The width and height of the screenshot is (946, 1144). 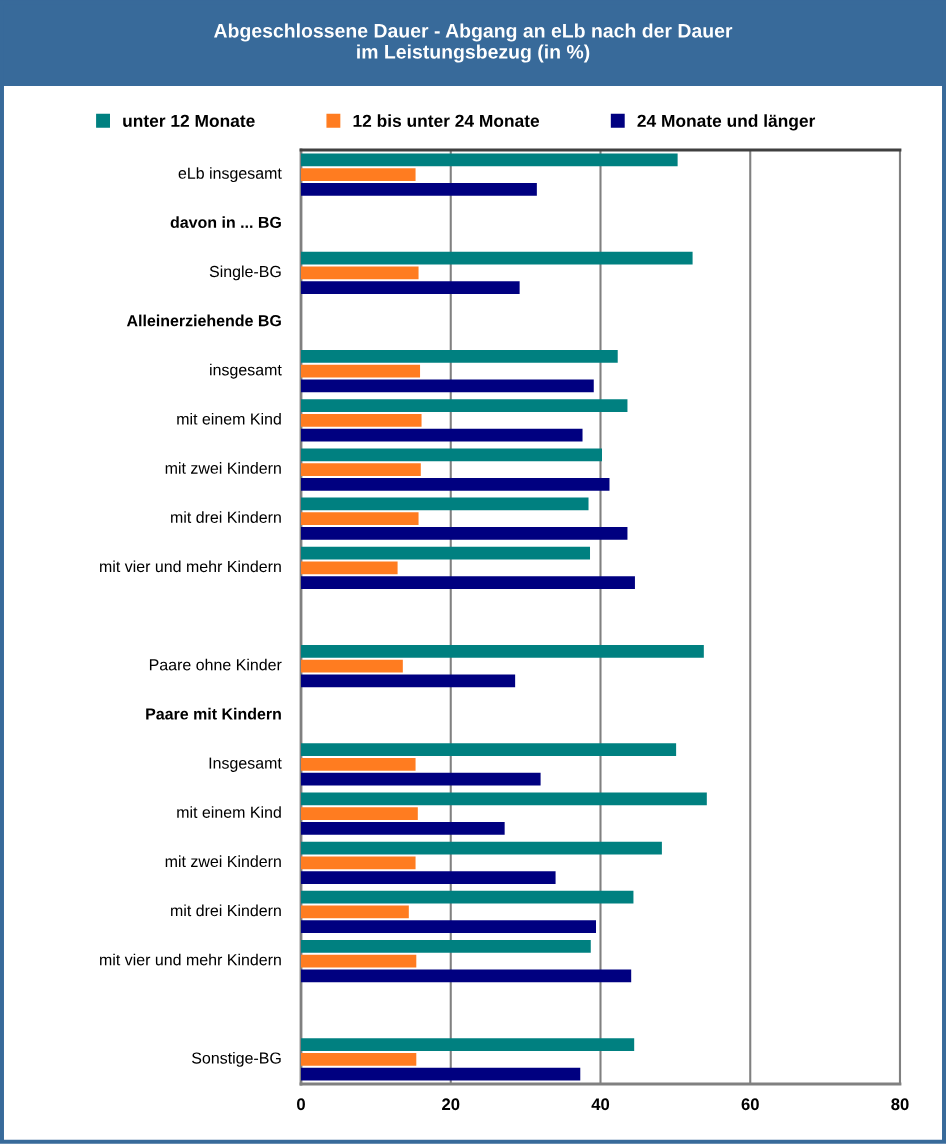 I want to click on x-tick-label: 0, so click(x=301, y=1104).